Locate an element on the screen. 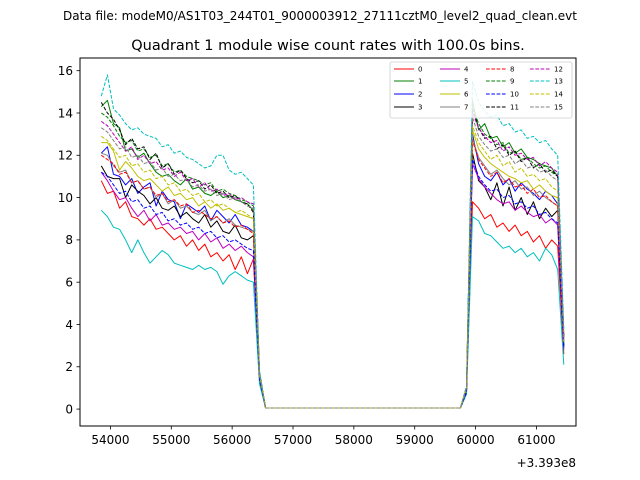 Image resolution: width=640 pixels, height=480 pixels. legend-label-5: 5 is located at coordinates (466, 82).